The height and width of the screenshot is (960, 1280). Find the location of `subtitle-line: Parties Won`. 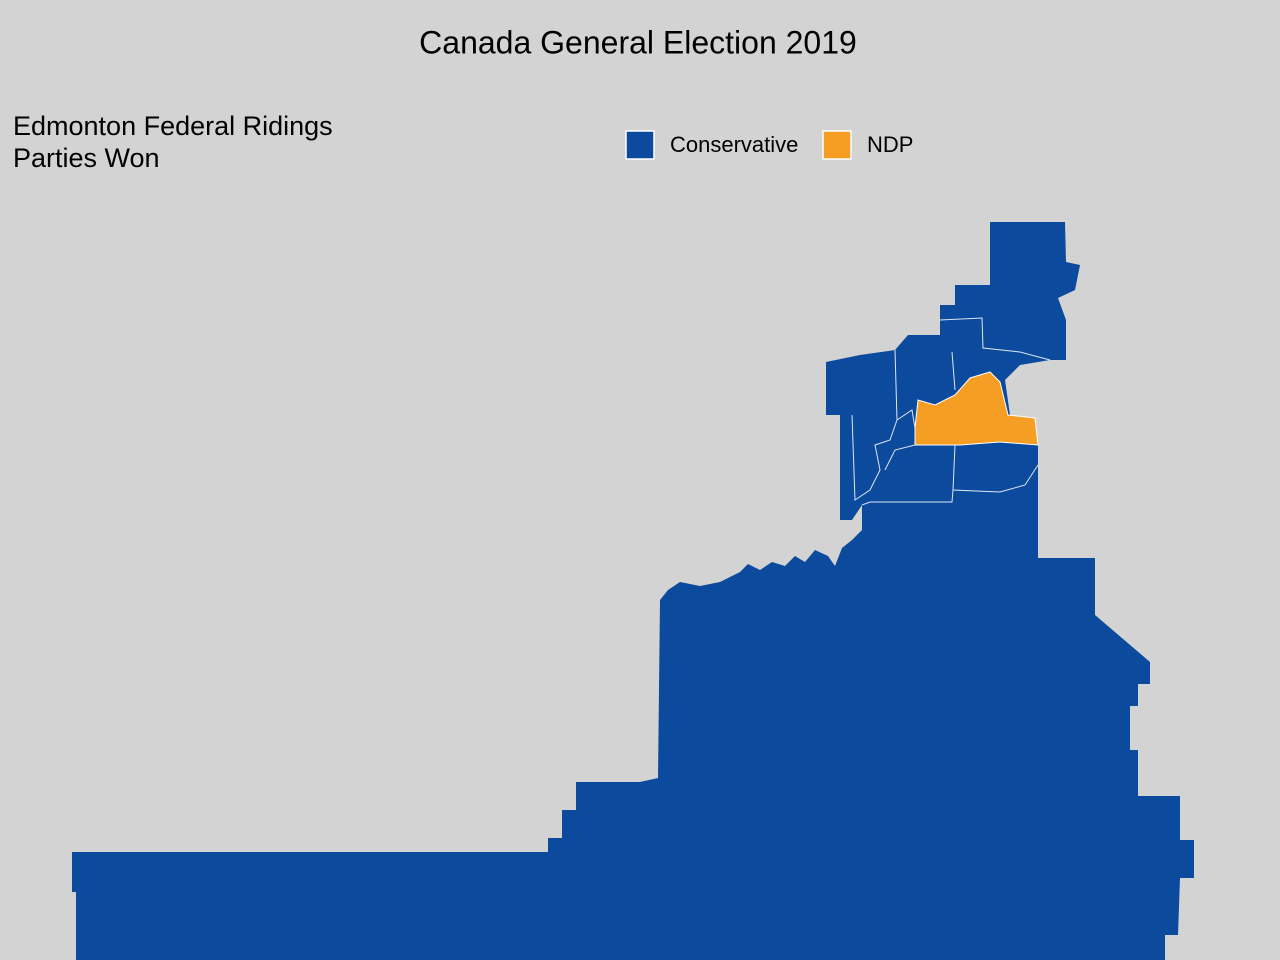

subtitle-line: Parties Won is located at coordinates (86, 158).